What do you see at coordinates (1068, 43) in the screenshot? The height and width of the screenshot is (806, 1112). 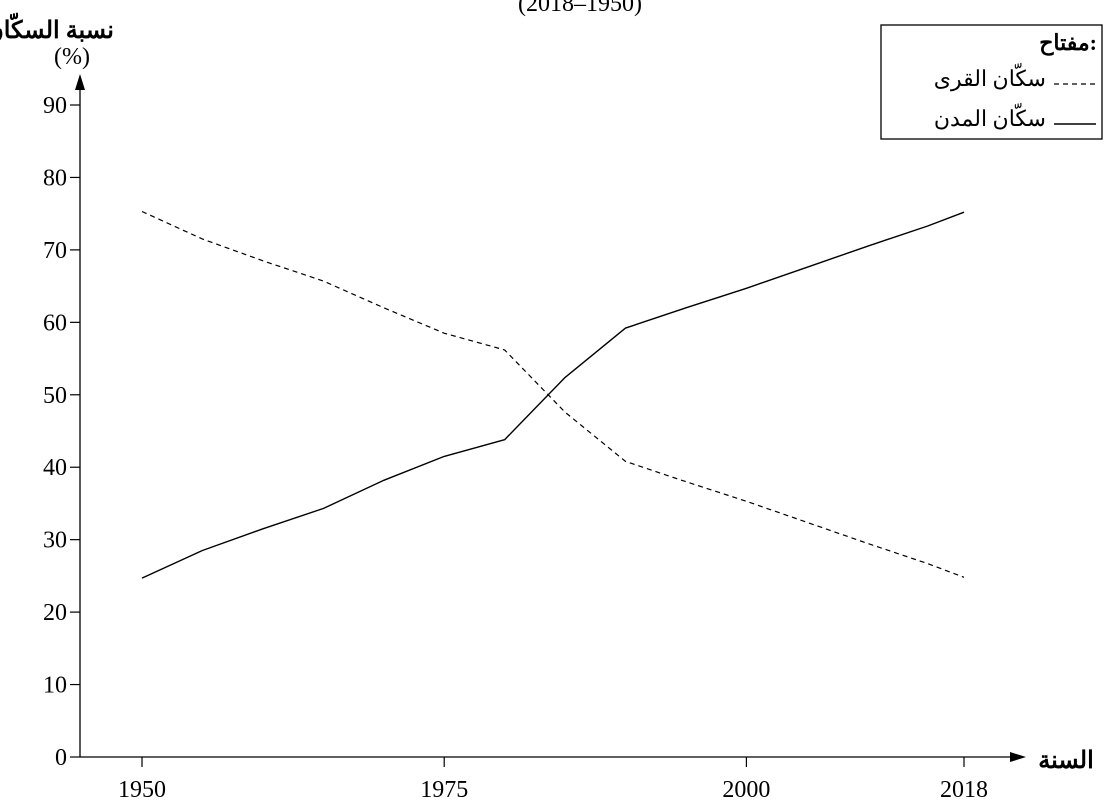 I see `legend-title: مفتاح:` at bounding box center [1068, 43].